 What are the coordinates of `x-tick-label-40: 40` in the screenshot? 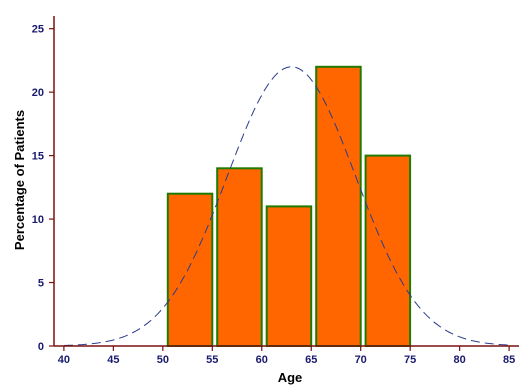 It's located at (64, 360).